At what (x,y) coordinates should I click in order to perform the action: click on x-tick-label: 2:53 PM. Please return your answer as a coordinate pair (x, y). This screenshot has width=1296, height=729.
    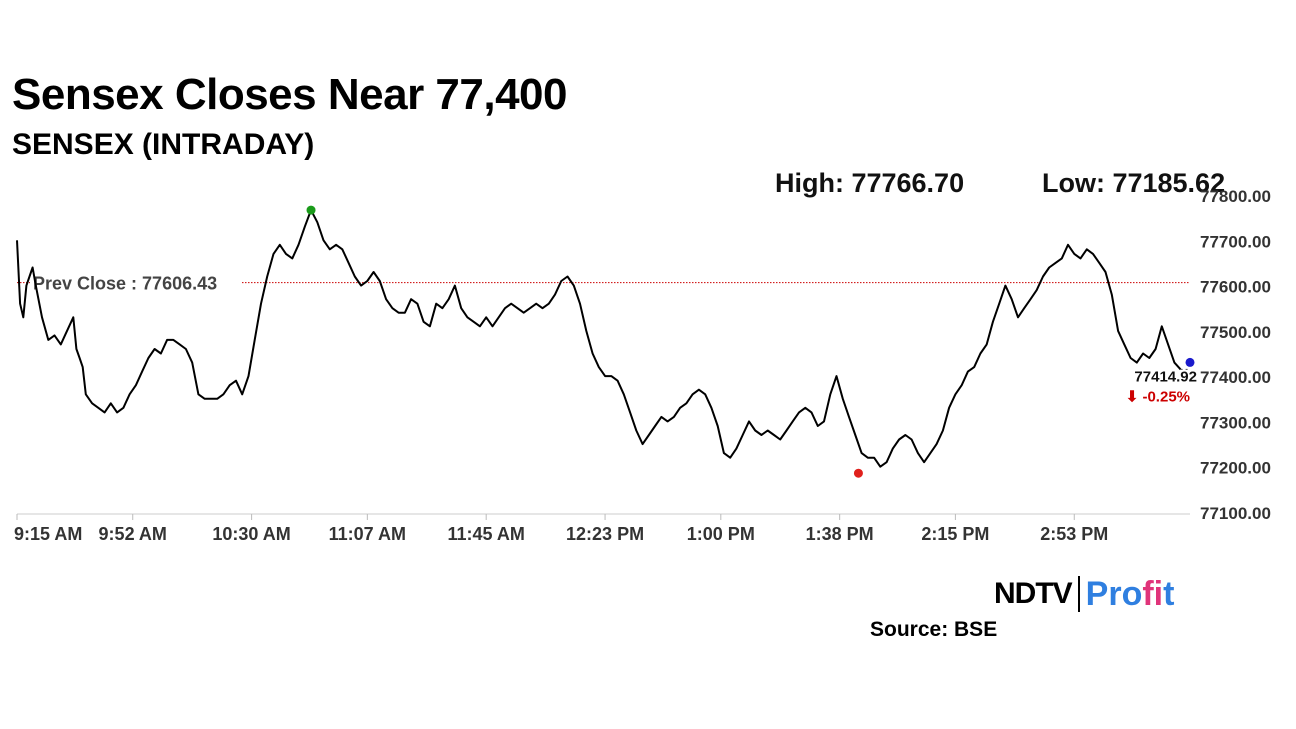
    Looking at the image, I should click on (1074, 534).